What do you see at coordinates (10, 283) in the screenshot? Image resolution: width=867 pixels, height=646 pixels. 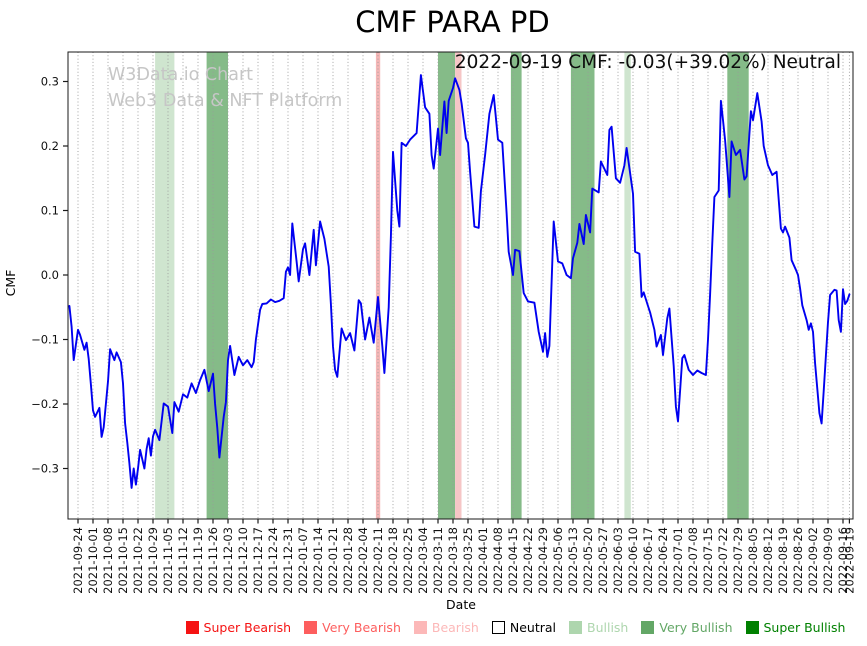 I see `y-axis-label: CMF` at bounding box center [10, 283].